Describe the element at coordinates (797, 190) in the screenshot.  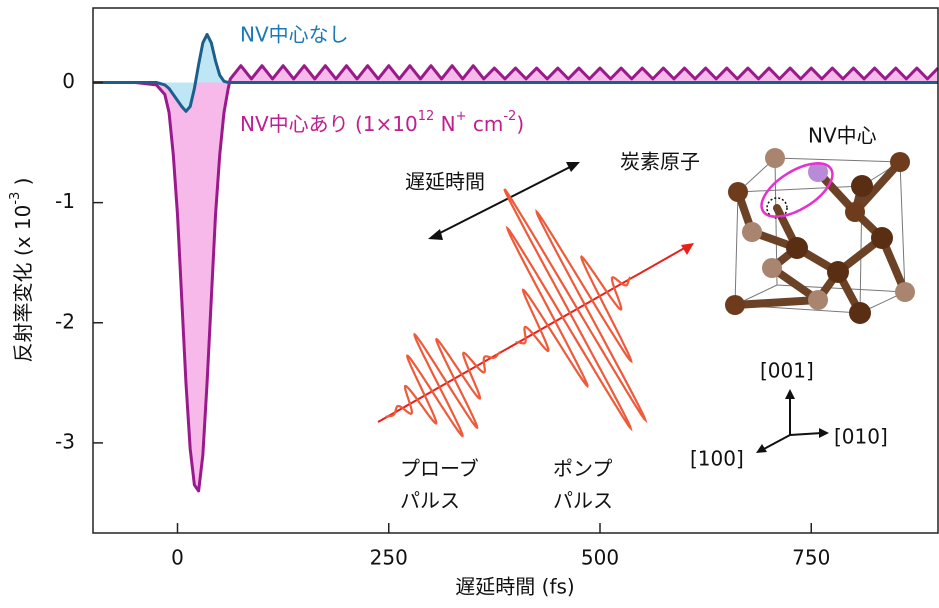
I see `nv-highlight` at that location.